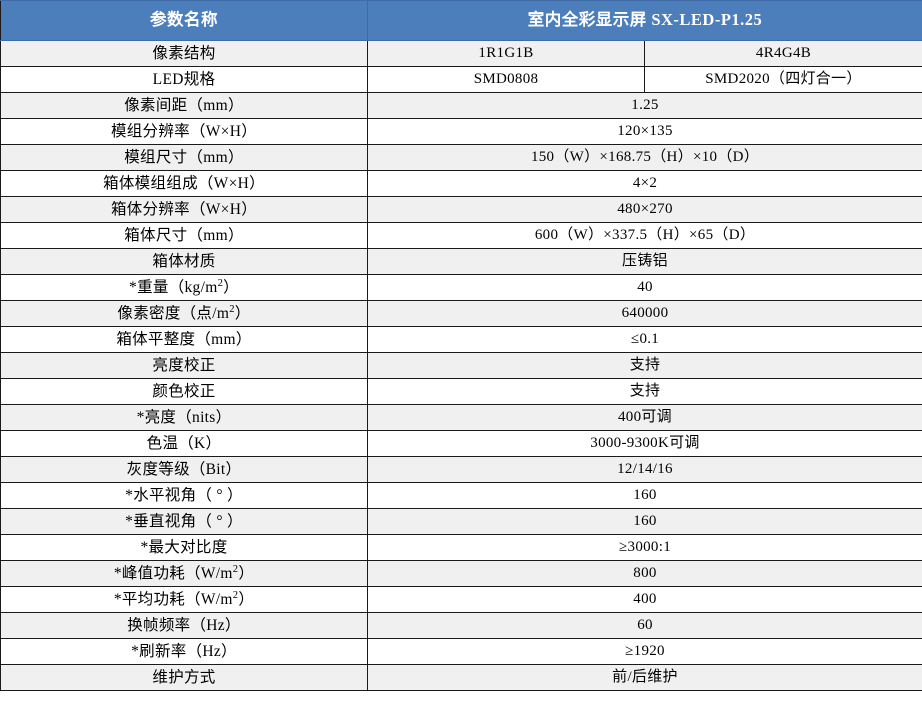  Describe the element at coordinates (644, 157) in the screenshot. I see `param-value-cell: 150（W）×168.75（H）×10（D）` at that location.